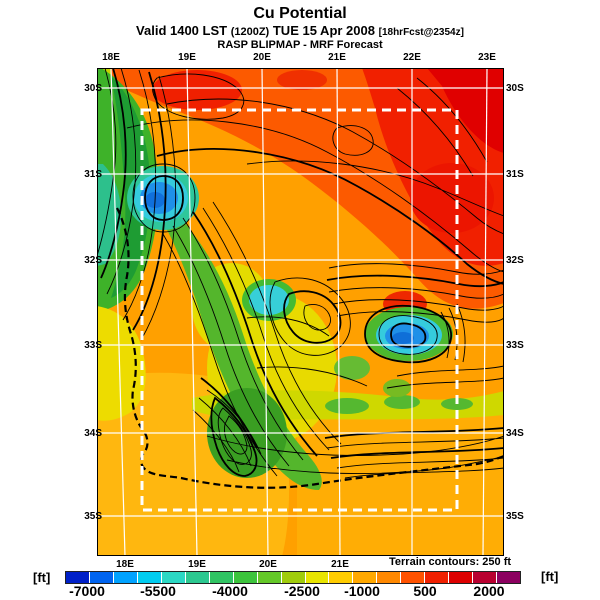  I want to click on lon-label-bottom: 21E, so click(340, 564).